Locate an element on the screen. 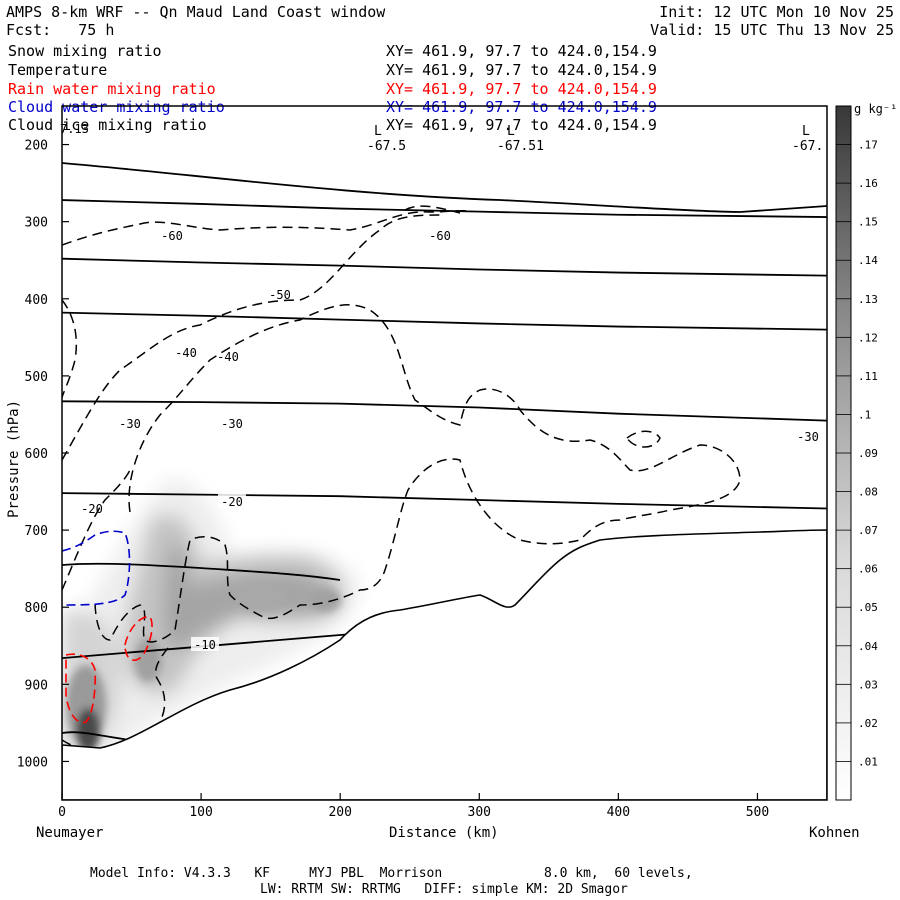  y-tick-label: 400 is located at coordinates (36, 300).